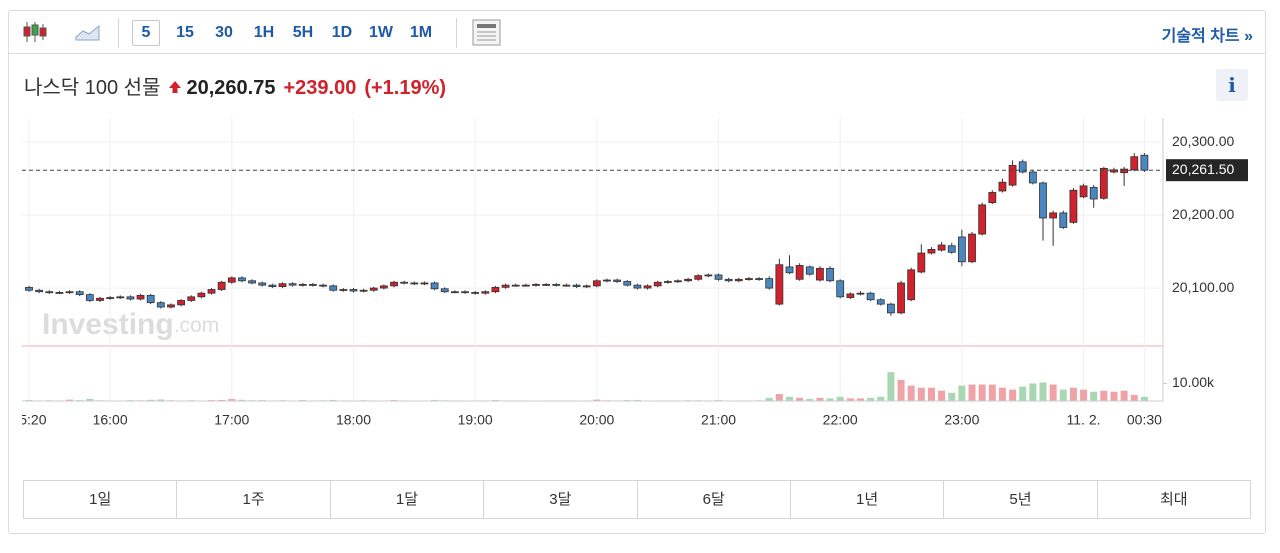 This screenshot has height=553, width=1280. I want to click on technical-chart-link: 기술적 차트 », so click(1207, 36).